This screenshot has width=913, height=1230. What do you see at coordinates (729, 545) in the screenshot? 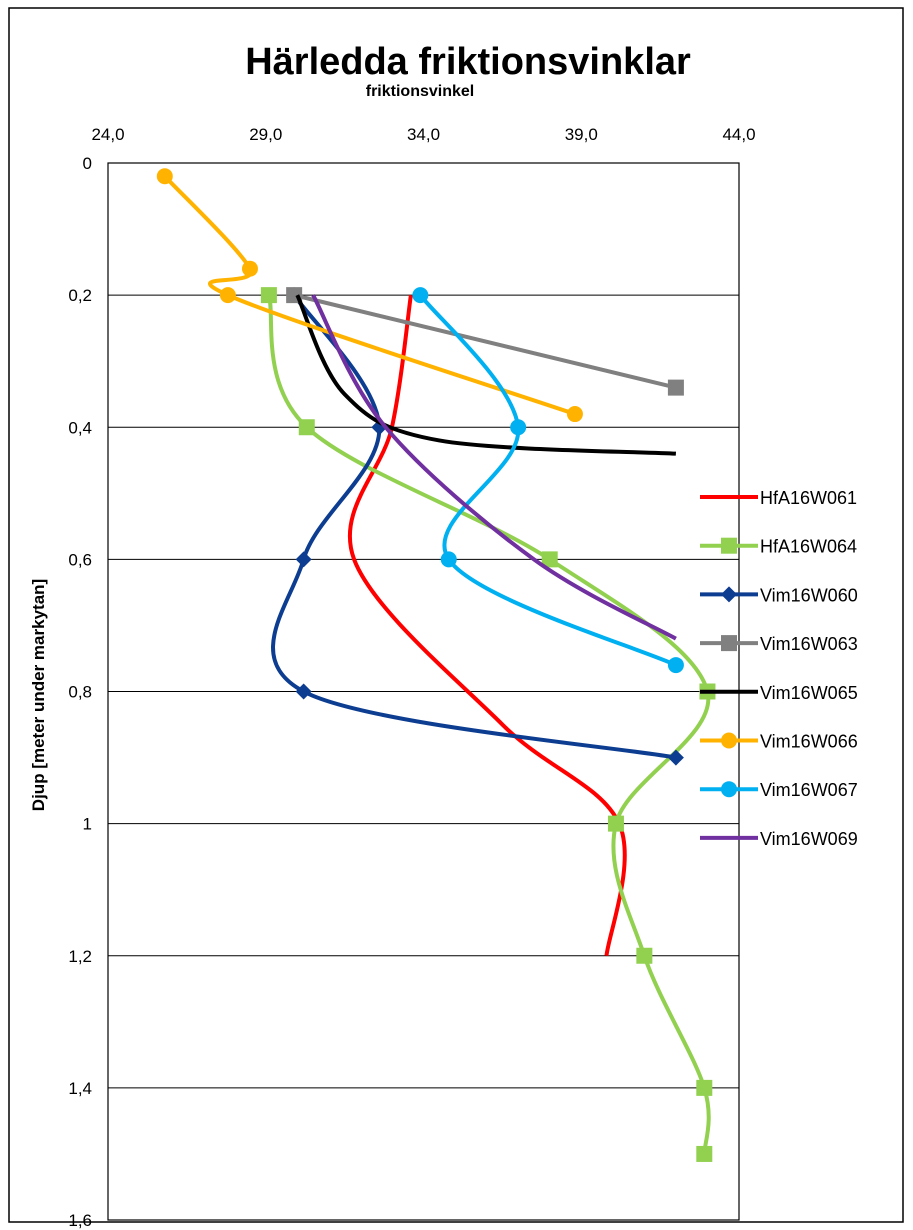
I see `legend-marker-hfa16w064` at bounding box center [729, 545].